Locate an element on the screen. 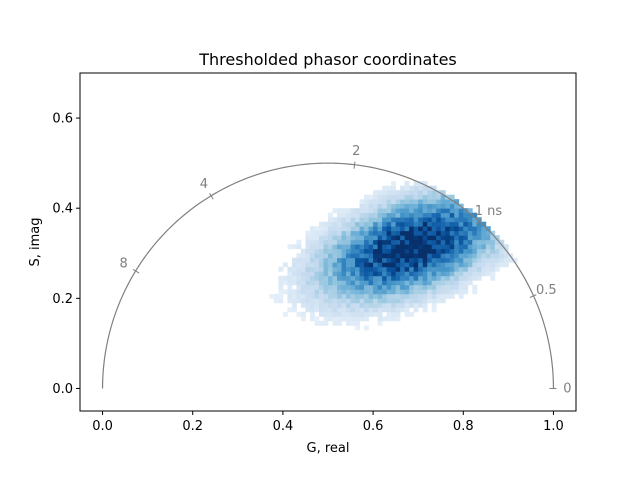 The image size is (640, 480). y-tick-label: 0.0 is located at coordinates (62, 389).